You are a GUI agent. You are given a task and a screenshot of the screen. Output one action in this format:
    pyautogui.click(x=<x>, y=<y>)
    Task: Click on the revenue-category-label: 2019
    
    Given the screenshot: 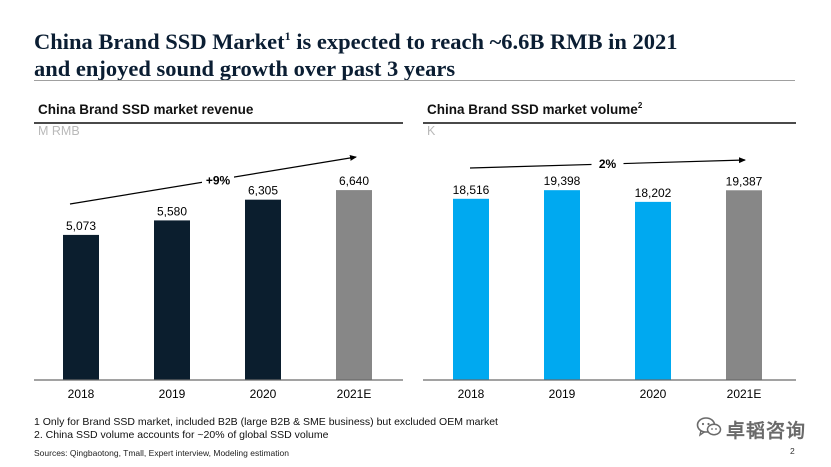 What is the action you would take?
    pyautogui.click(x=172, y=394)
    